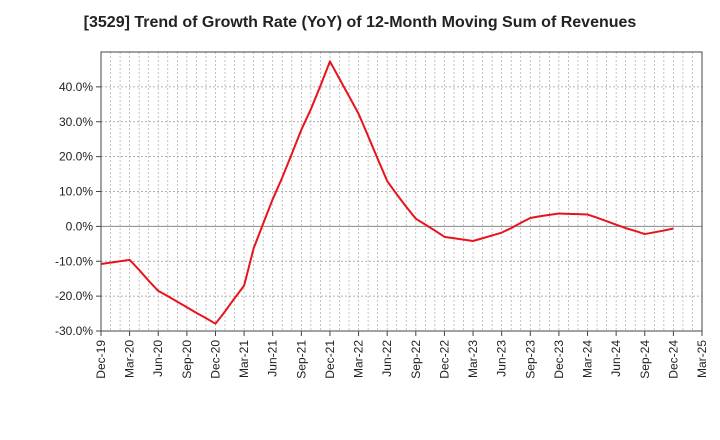 This screenshot has width=720, height=440. Describe the element at coordinates (416, 359) in the screenshot. I see `x-tick-label: Sep-22` at that location.